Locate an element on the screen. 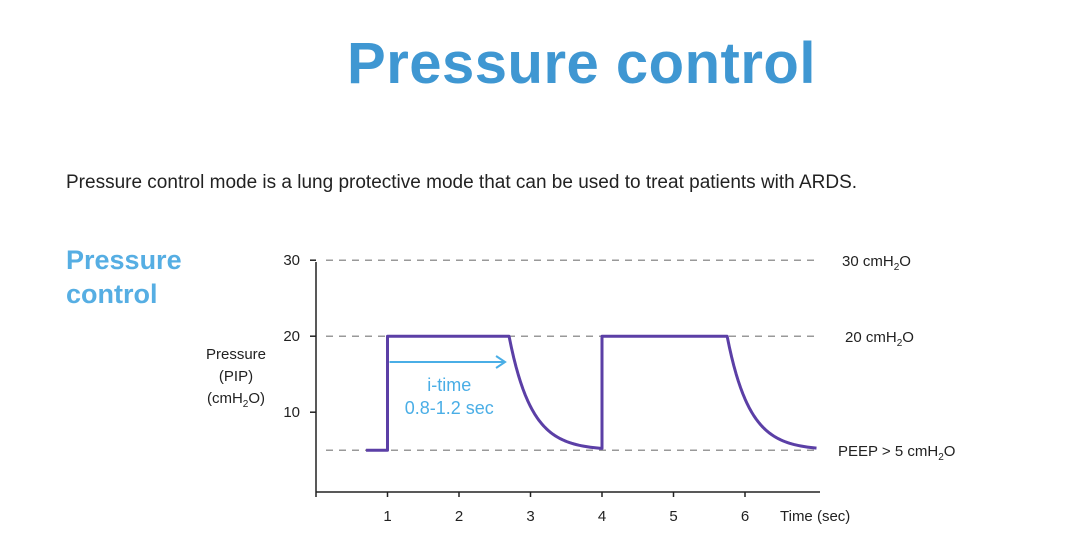 This screenshot has width=1073, height=539. y-label-tail: O) is located at coordinates (256, 398).